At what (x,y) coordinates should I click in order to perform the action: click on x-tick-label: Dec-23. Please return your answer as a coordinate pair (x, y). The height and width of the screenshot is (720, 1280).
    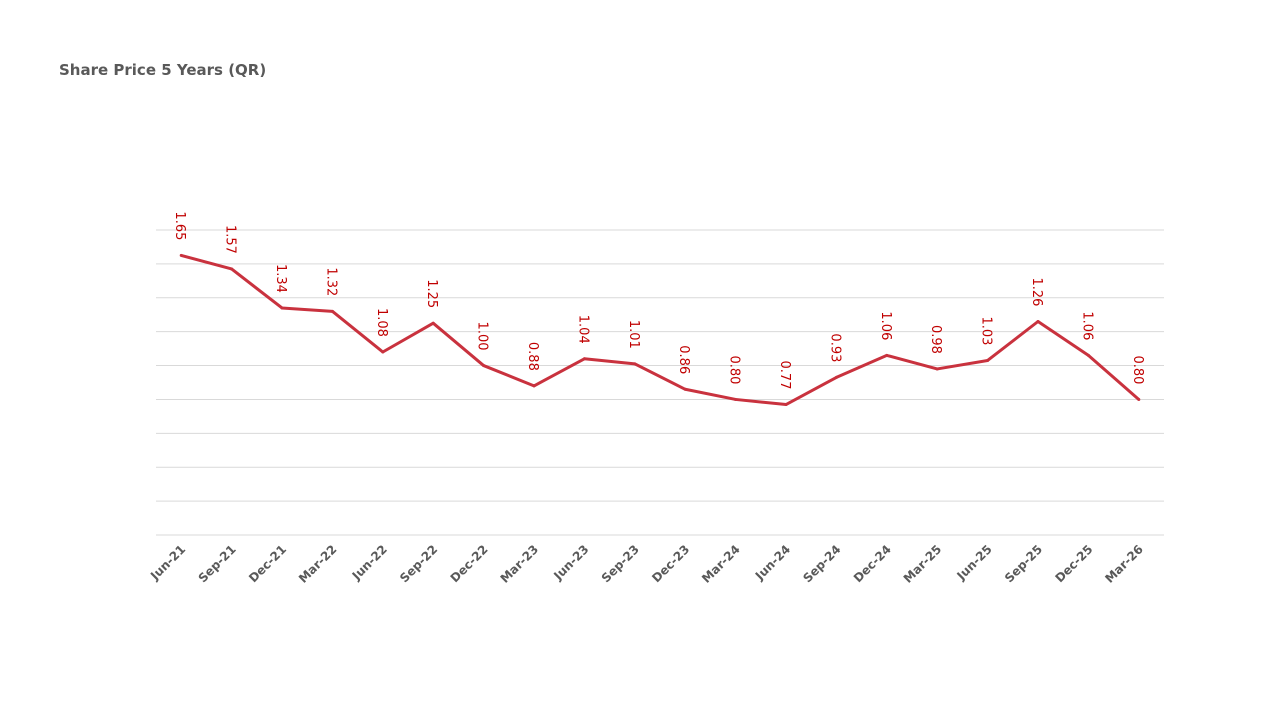
    Looking at the image, I should click on (670, 563).